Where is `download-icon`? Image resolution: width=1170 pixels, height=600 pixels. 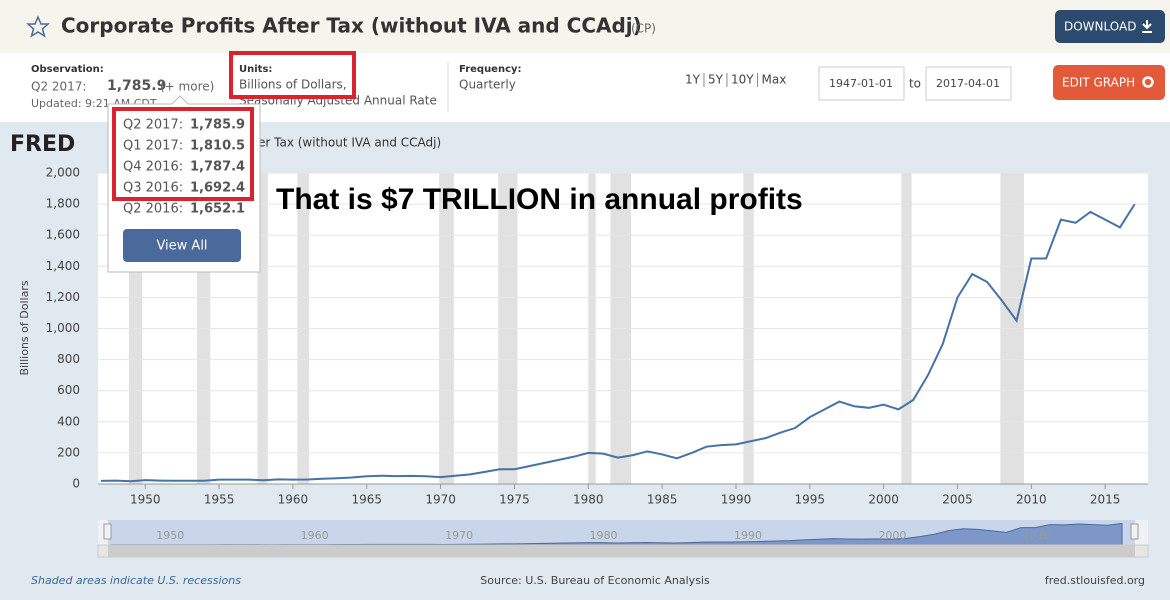 download-icon is located at coordinates (1147, 26).